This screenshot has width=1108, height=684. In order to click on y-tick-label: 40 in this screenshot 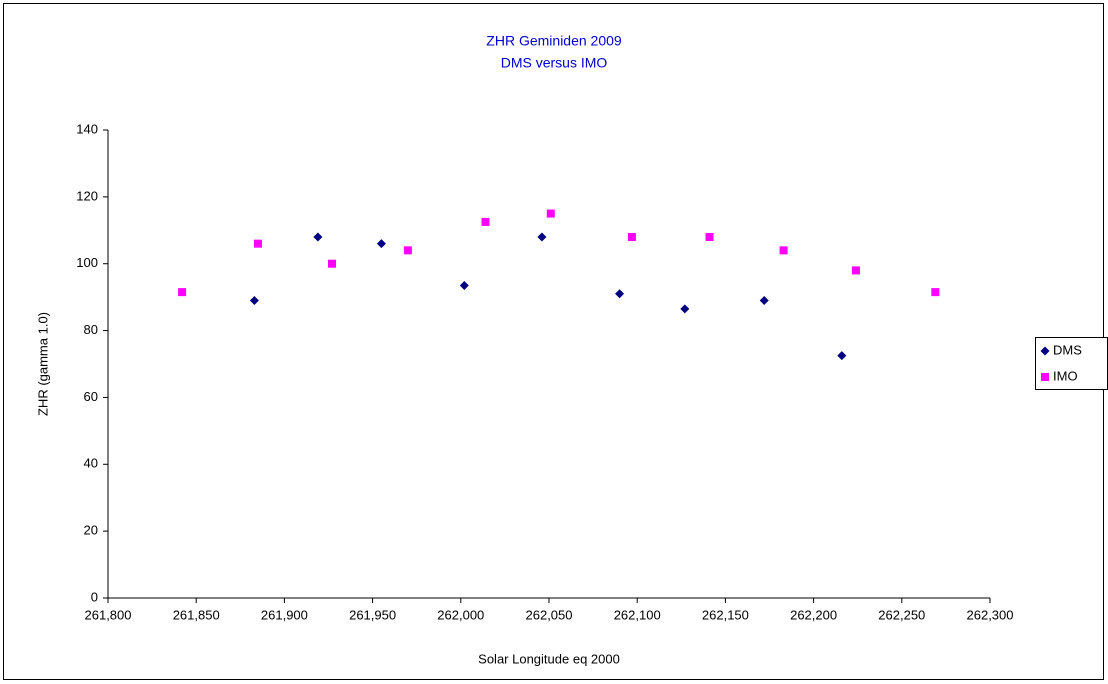, I will do `click(91, 463)`.